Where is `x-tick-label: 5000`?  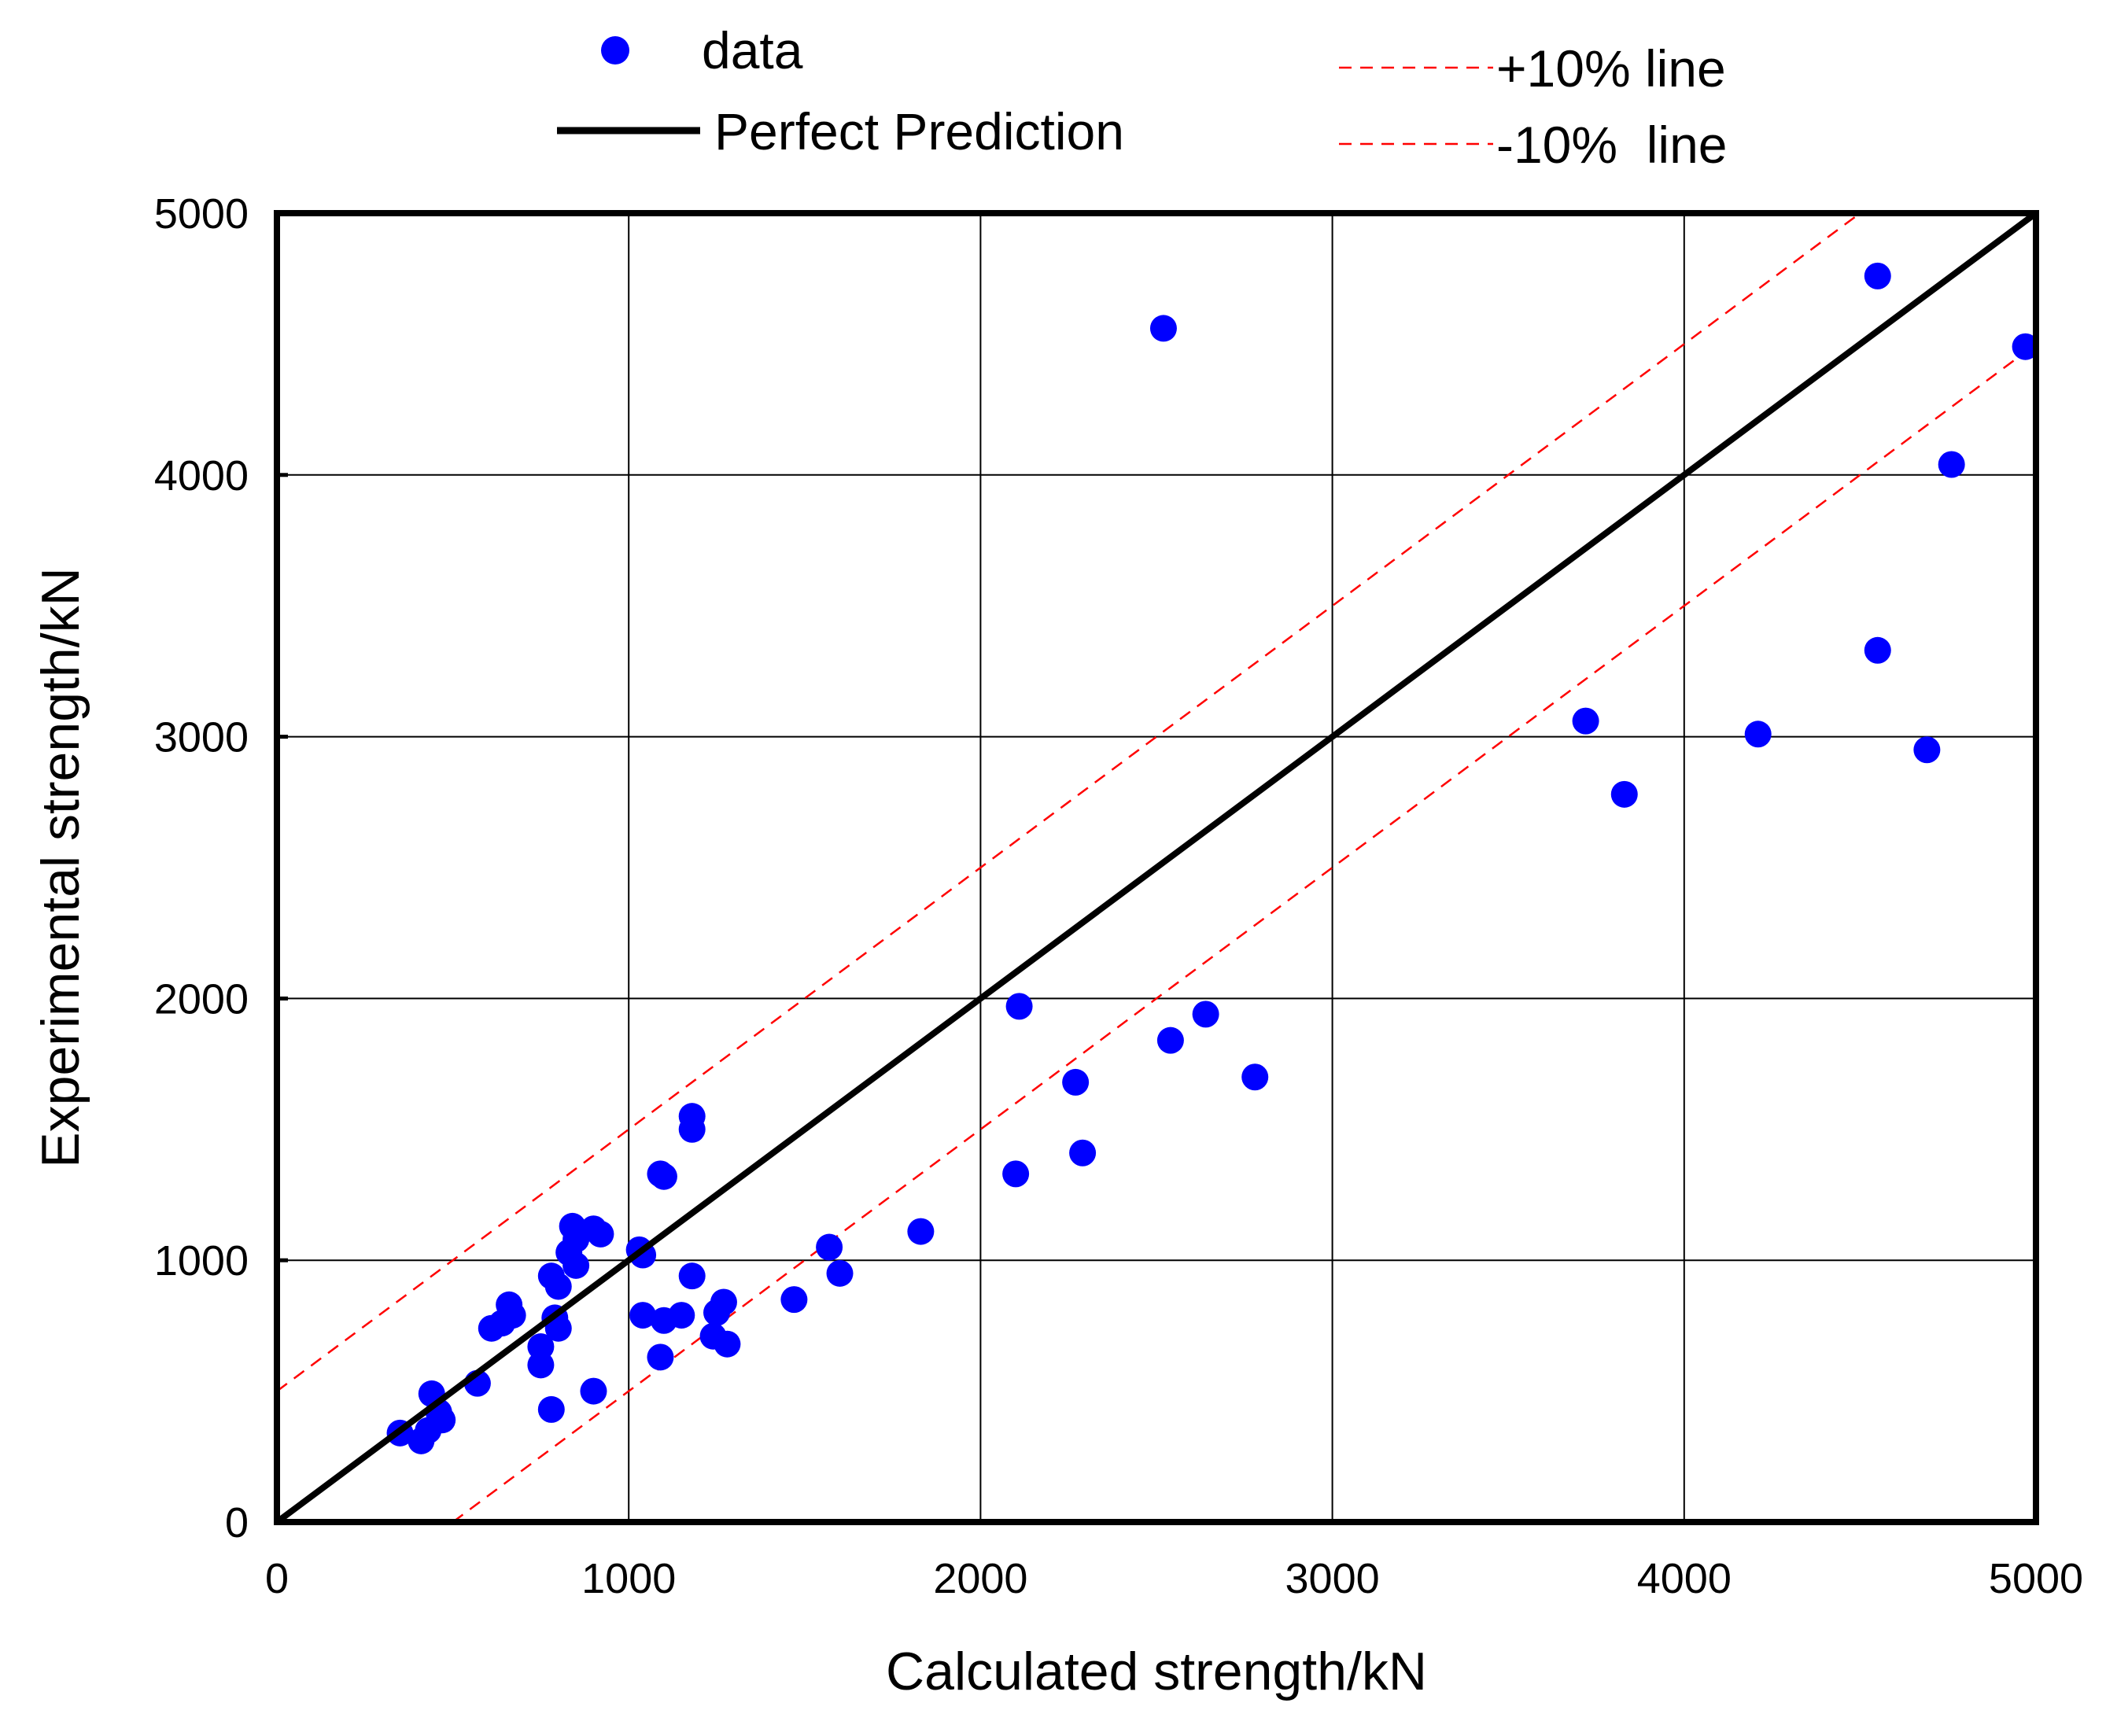
x-tick-label: 5000 is located at coordinates (2036, 1579).